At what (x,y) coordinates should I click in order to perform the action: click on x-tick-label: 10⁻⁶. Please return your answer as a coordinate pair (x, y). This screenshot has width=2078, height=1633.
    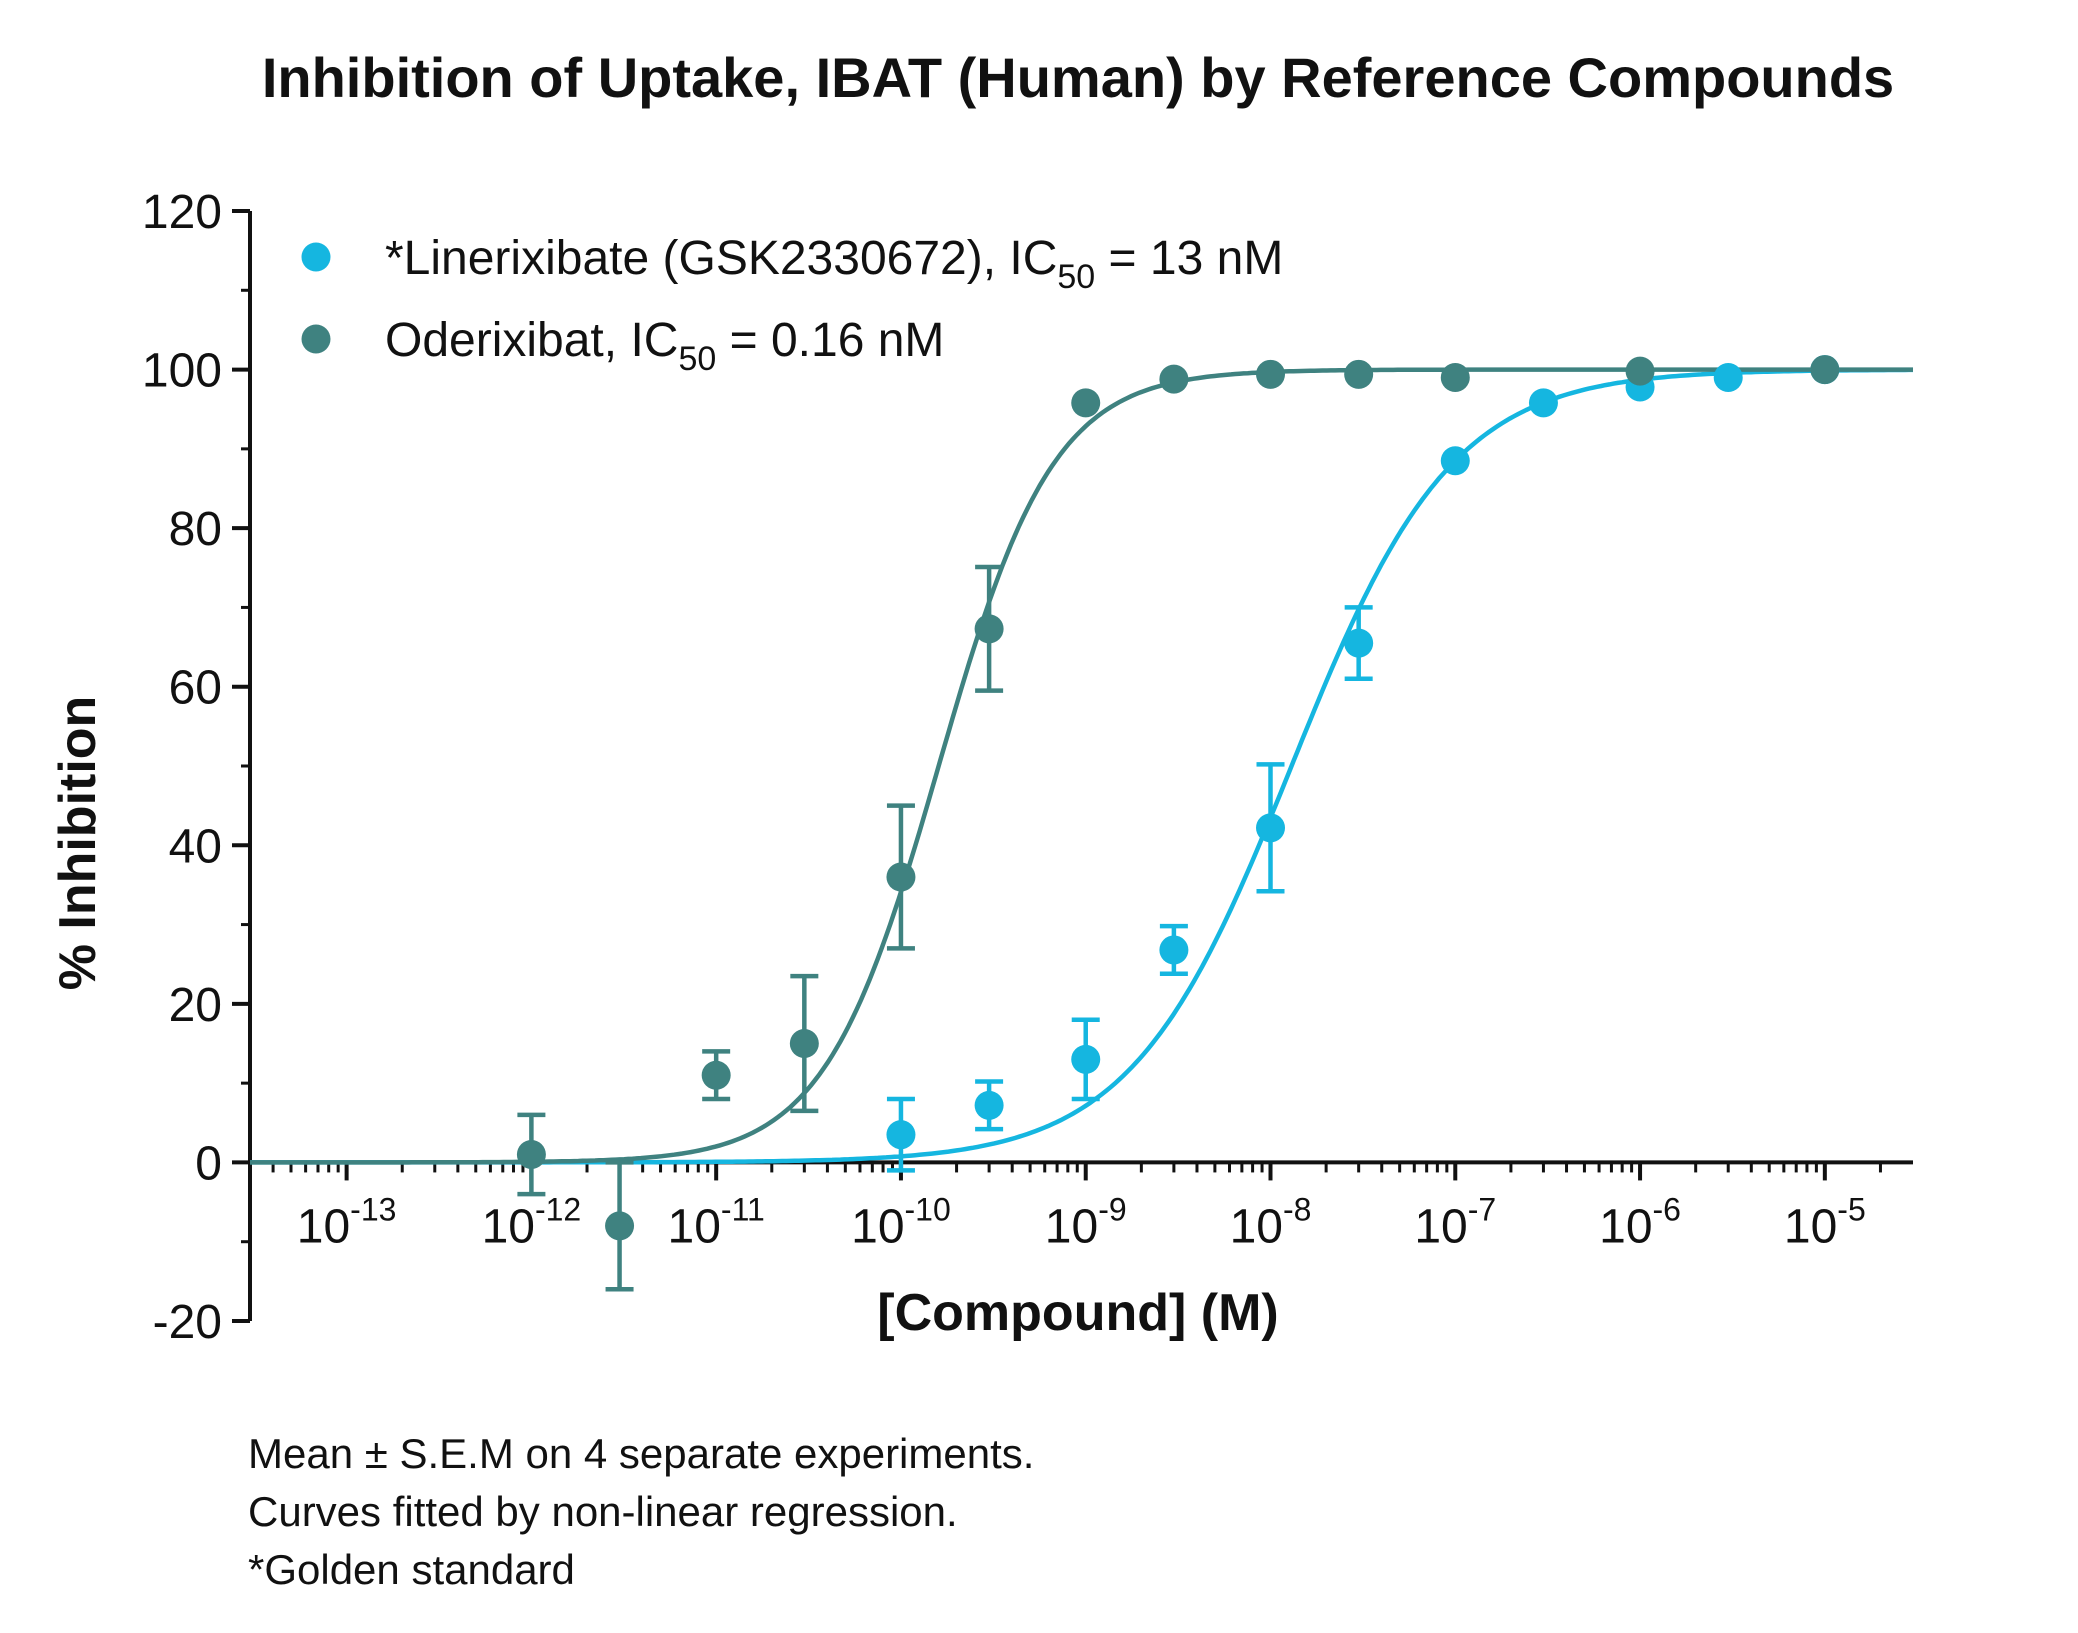
    Looking at the image, I should click on (1640, 1222).